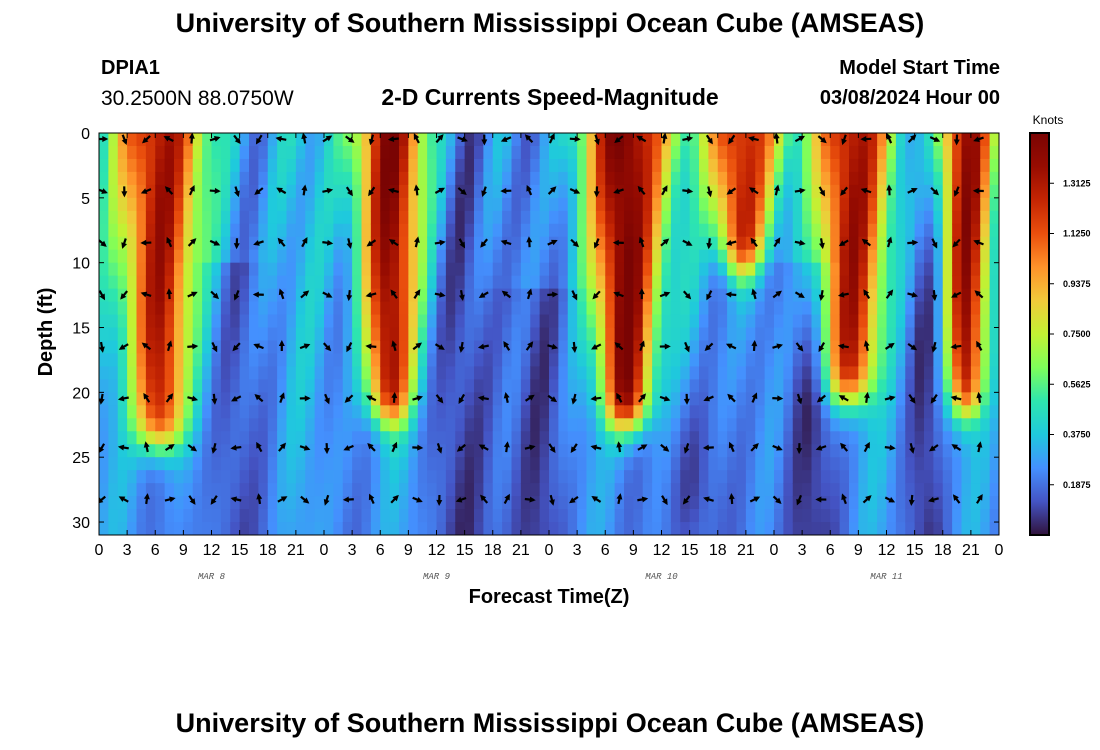 The image size is (1100, 750). What do you see at coordinates (802, 550) in the screenshot?
I see `x-tick-label: 3` at bounding box center [802, 550].